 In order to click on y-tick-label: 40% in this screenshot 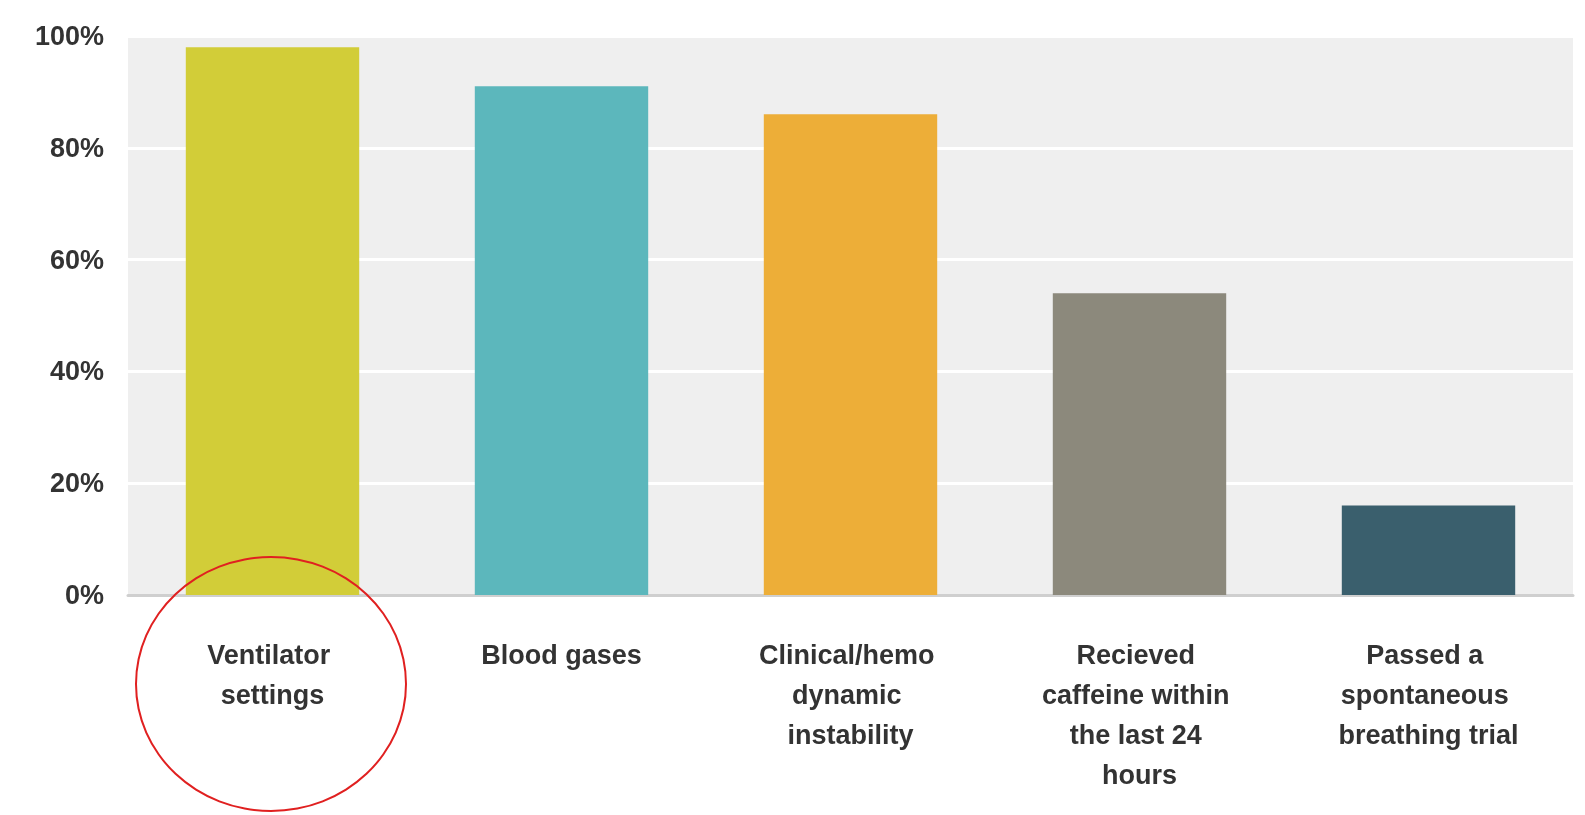, I will do `click(76, 371)`.